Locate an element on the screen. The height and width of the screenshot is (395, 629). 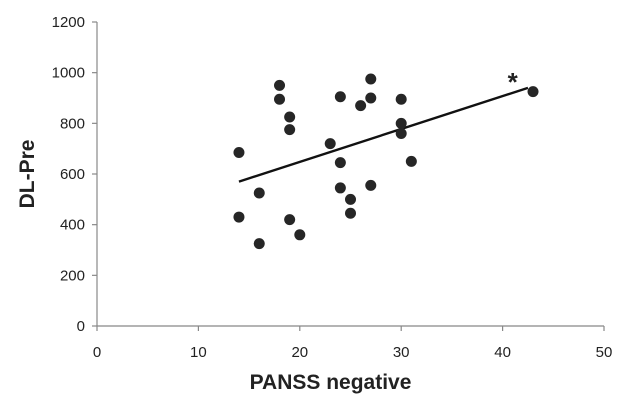
y-tick-label: 1000 is located at coordinates (68, 73).